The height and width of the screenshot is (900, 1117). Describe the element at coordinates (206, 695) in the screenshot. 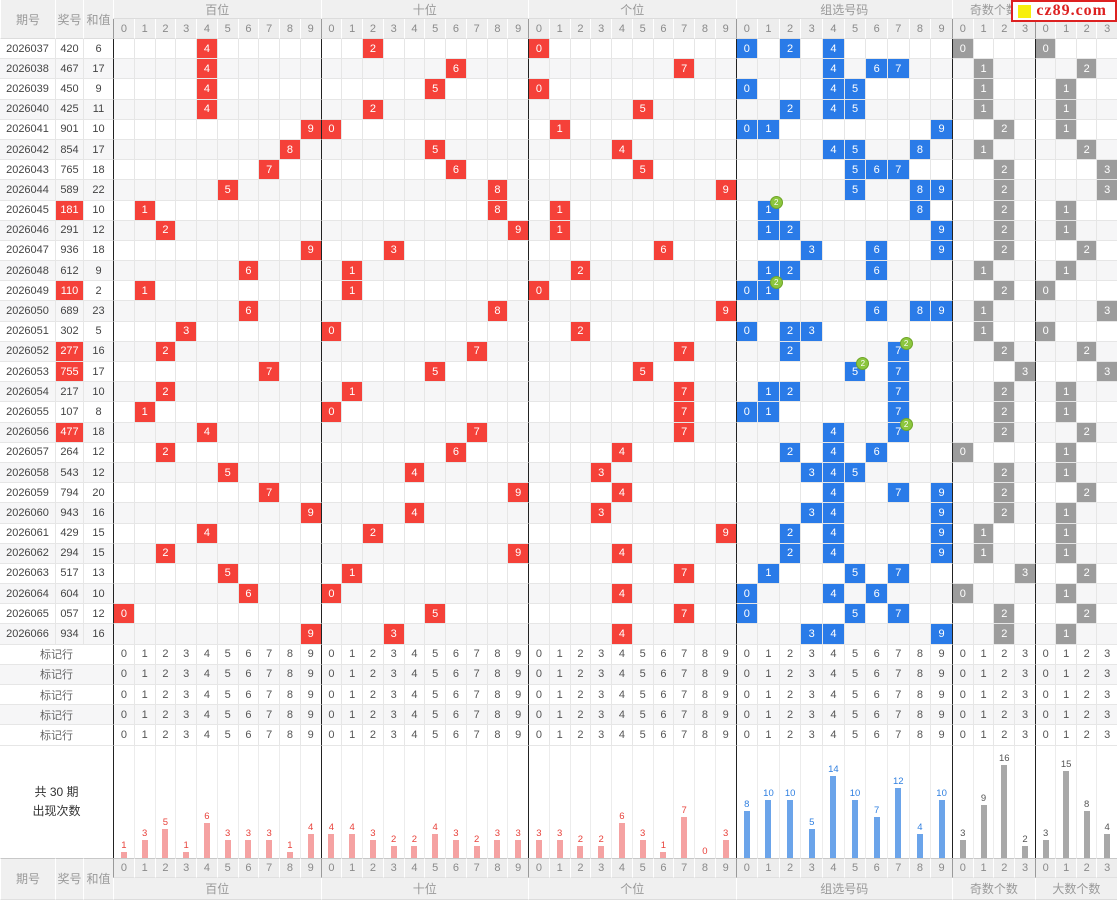

I see `mark-cell-hundreds-4: 4` at that location.